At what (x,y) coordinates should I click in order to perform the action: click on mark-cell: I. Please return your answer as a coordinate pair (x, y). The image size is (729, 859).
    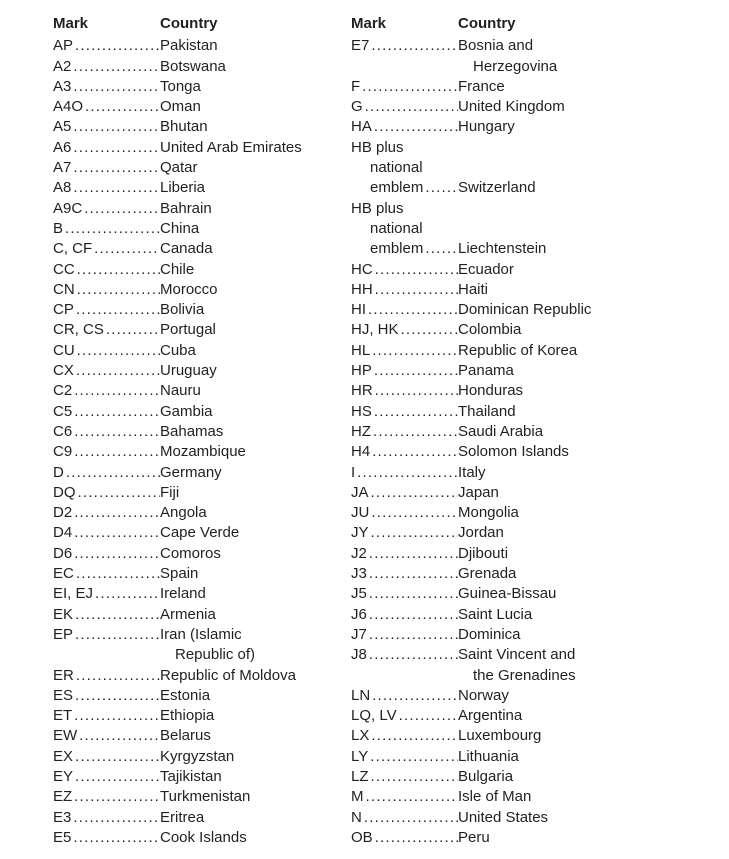
    Looking at the image, I should click on (353, 472).